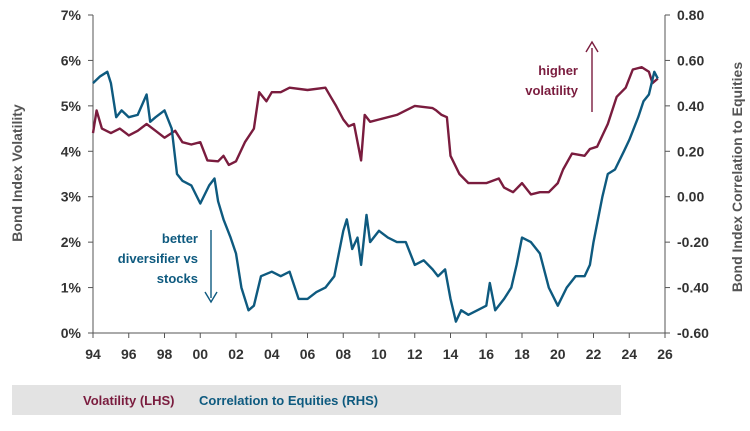 The width and height of the screenshot is (750, 431). I want to click on y-right-axis-title: Bond Index Correlation to Equities, so click(737, 177).